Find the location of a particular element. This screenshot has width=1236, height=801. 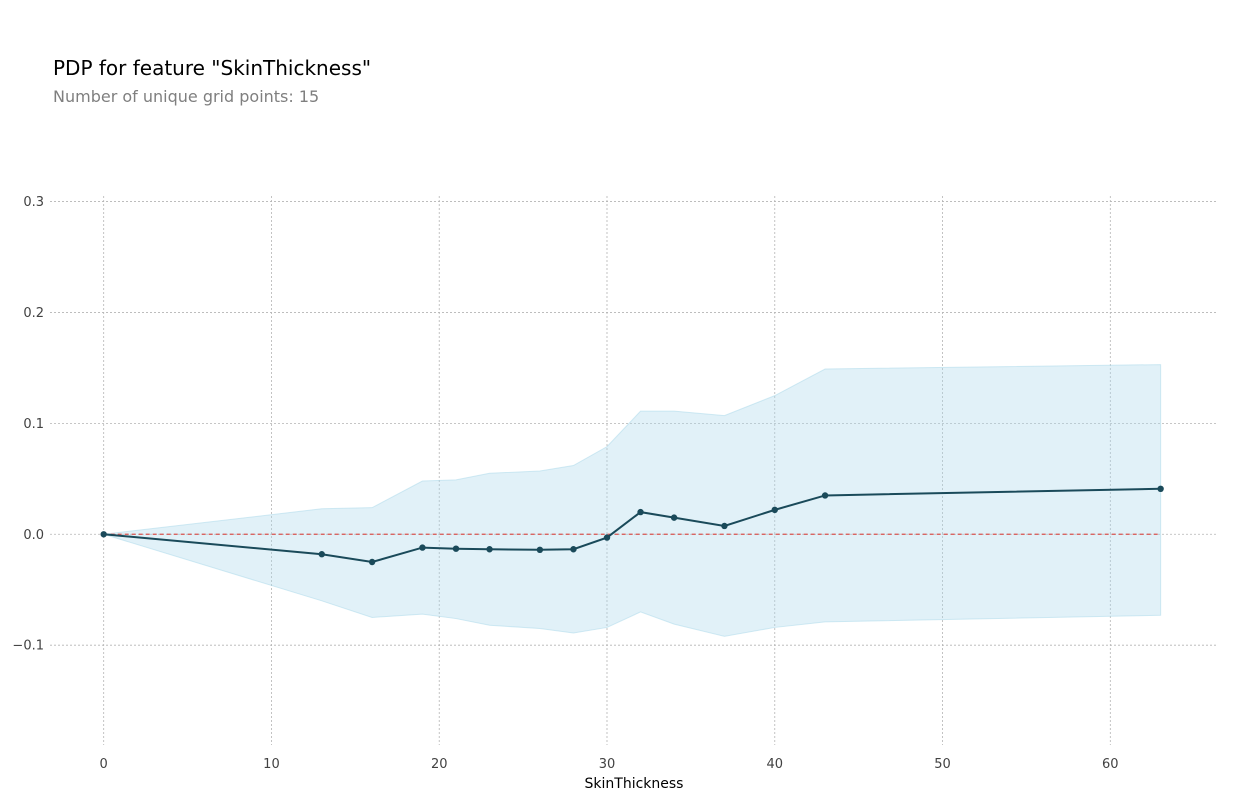

chart-title: PDP for feature "SkinThickness" is located at coordinates (212, 68).